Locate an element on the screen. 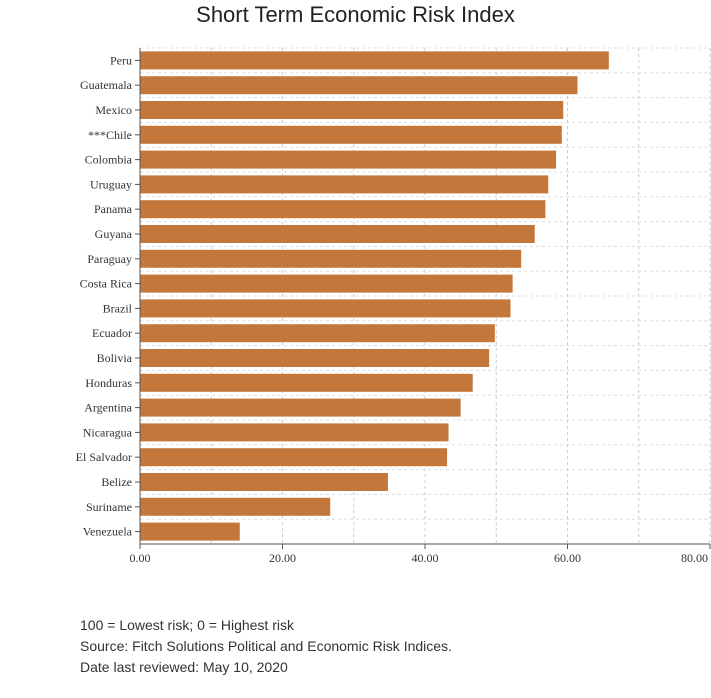  x-tick-label: 40.00 is located at coordinates (425, 558).